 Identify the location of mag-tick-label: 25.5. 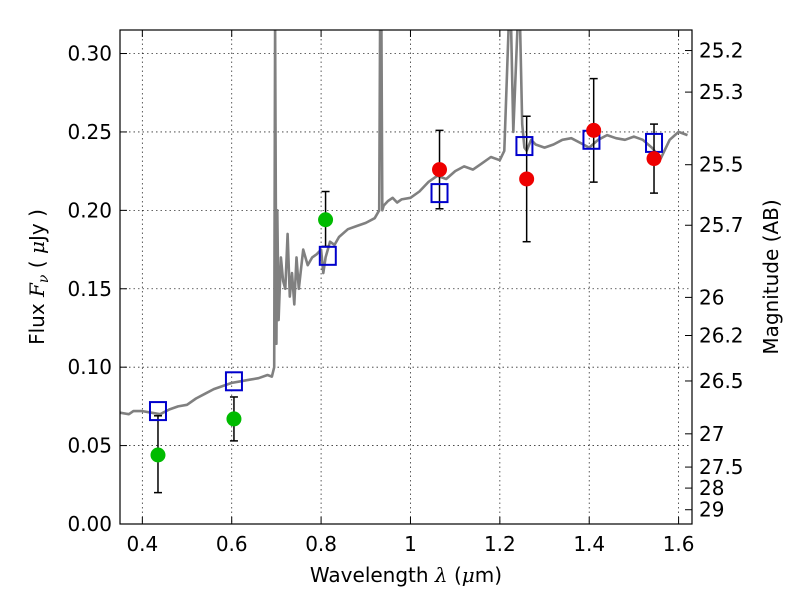
(721, 165).